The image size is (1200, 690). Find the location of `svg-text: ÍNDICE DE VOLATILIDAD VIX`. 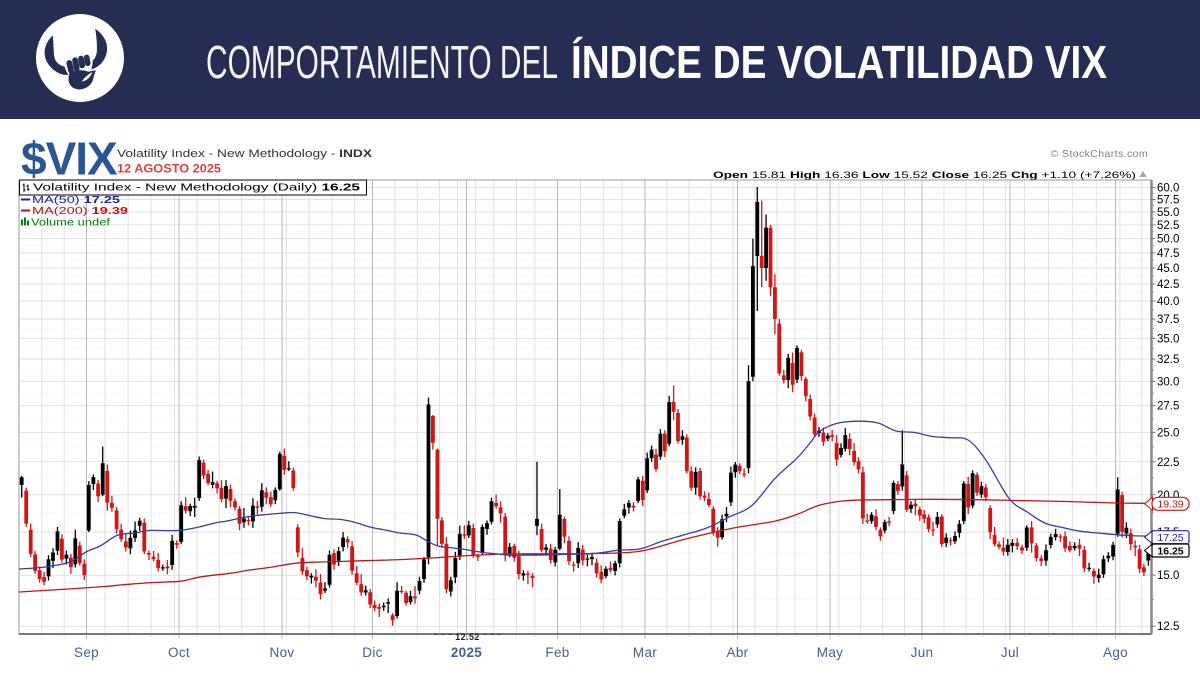

svg-text: ÍNDICE DE VOLATILIDAD VIX is located at coordinates (839, 62).